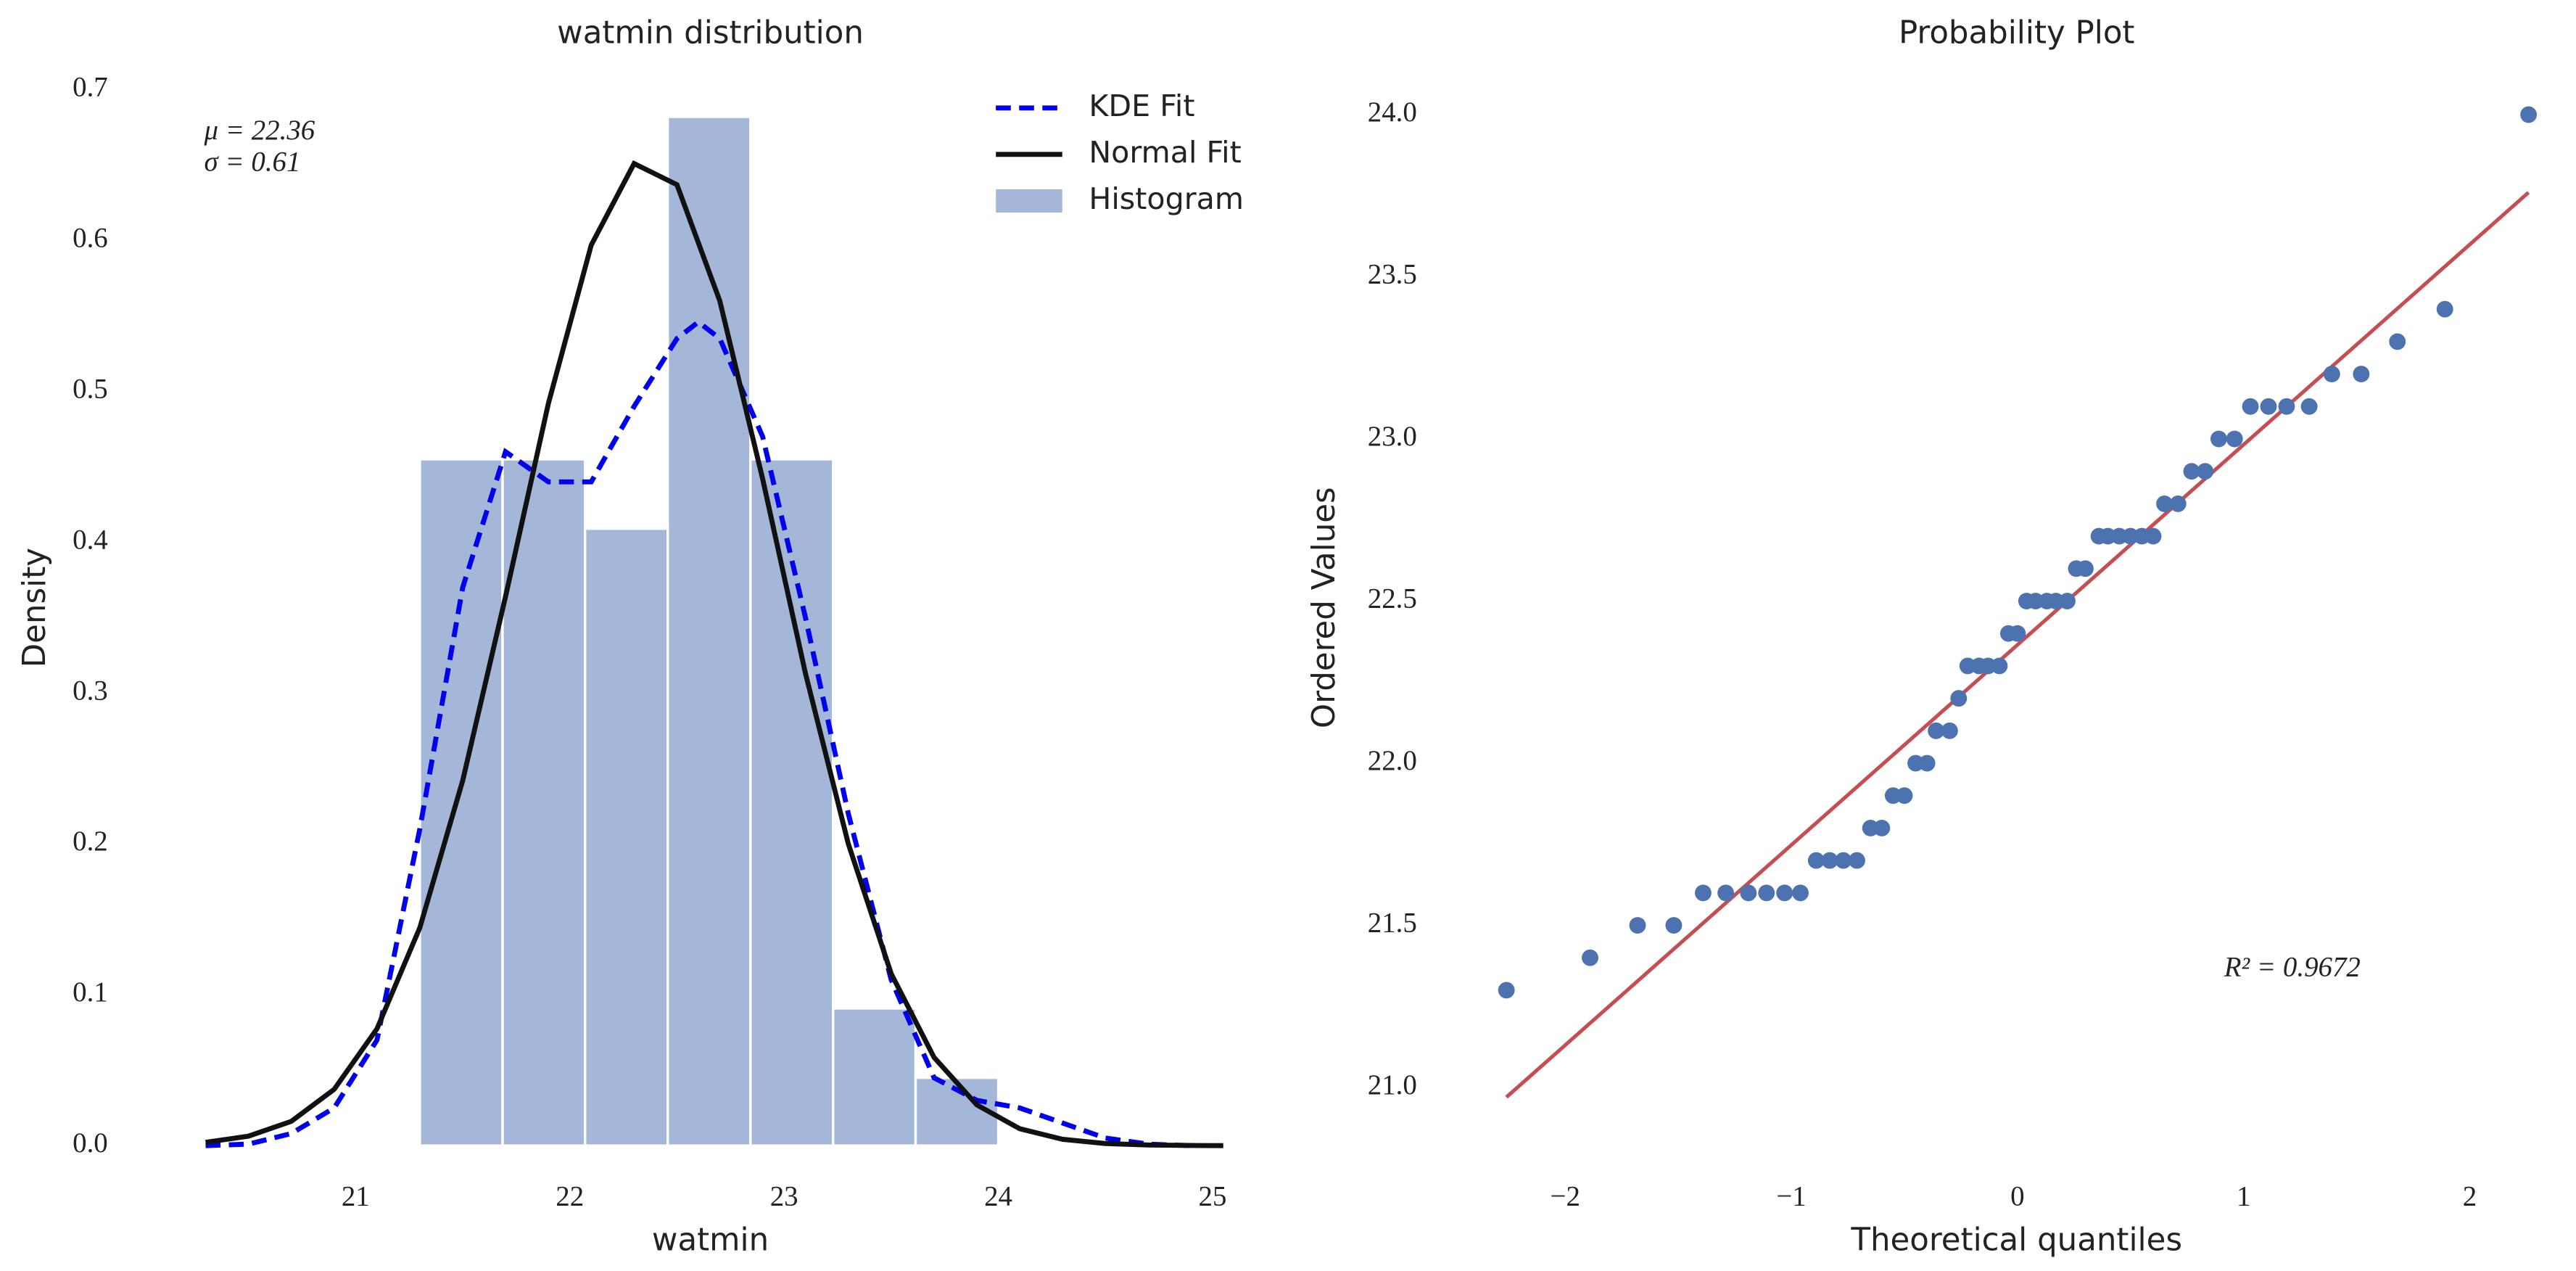 This screenshot has height=1271, width=2576. I want to click on y-tick-label: 23.5, so click(1392, 273).